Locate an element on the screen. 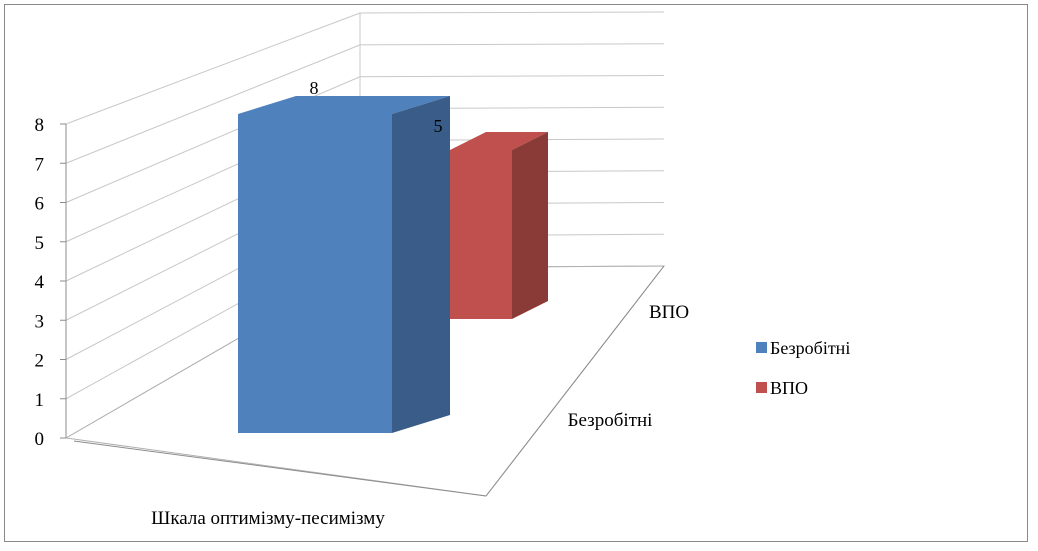  legend-item-label: ВПО is located at coordinates (789, 388).